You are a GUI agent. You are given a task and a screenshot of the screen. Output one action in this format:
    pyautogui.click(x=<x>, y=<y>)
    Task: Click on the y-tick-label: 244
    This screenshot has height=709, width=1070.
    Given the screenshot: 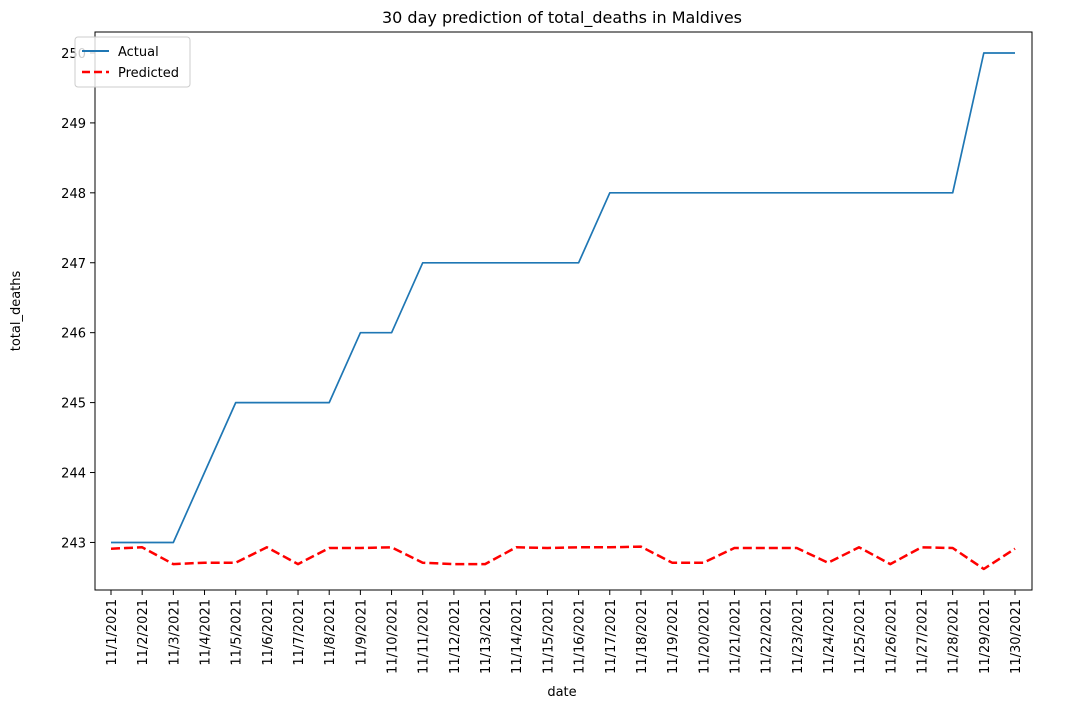 What is the action you would take?
    pyautogui.click(x=73, y=474)
    